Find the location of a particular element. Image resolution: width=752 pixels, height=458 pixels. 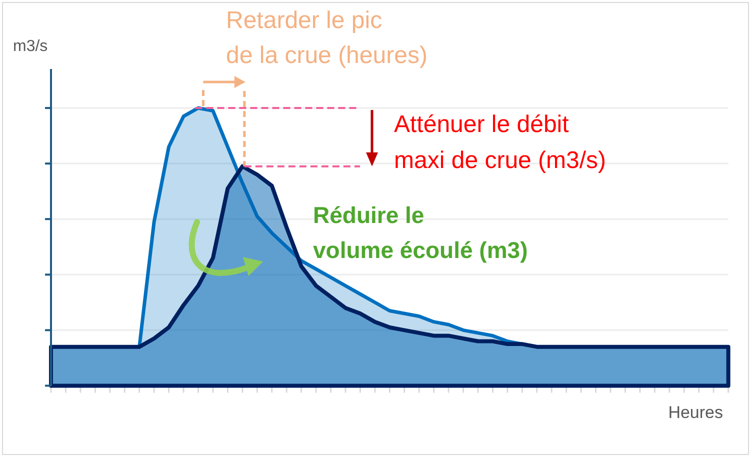

annotation: Atténuer le débit maxi de crue (m3/s) is located at coordinates (500, 142).